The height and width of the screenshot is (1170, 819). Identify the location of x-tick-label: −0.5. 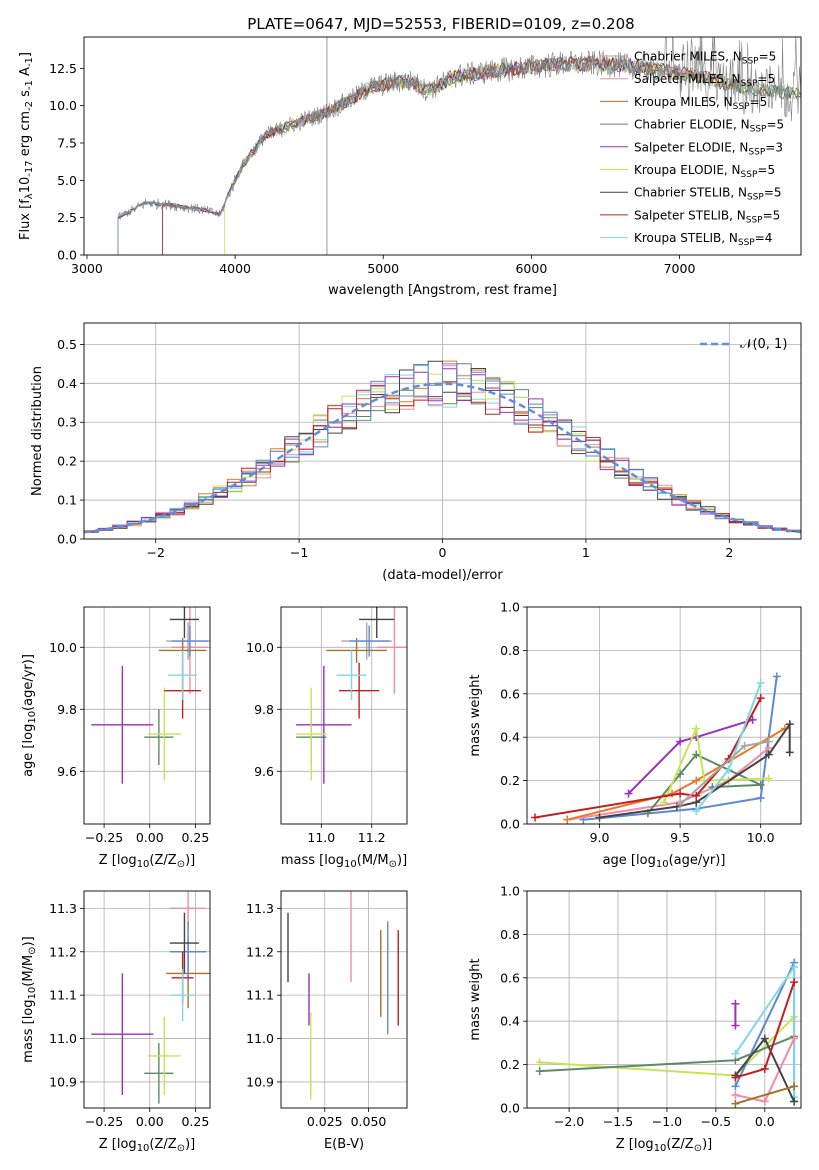
(716, 1121).